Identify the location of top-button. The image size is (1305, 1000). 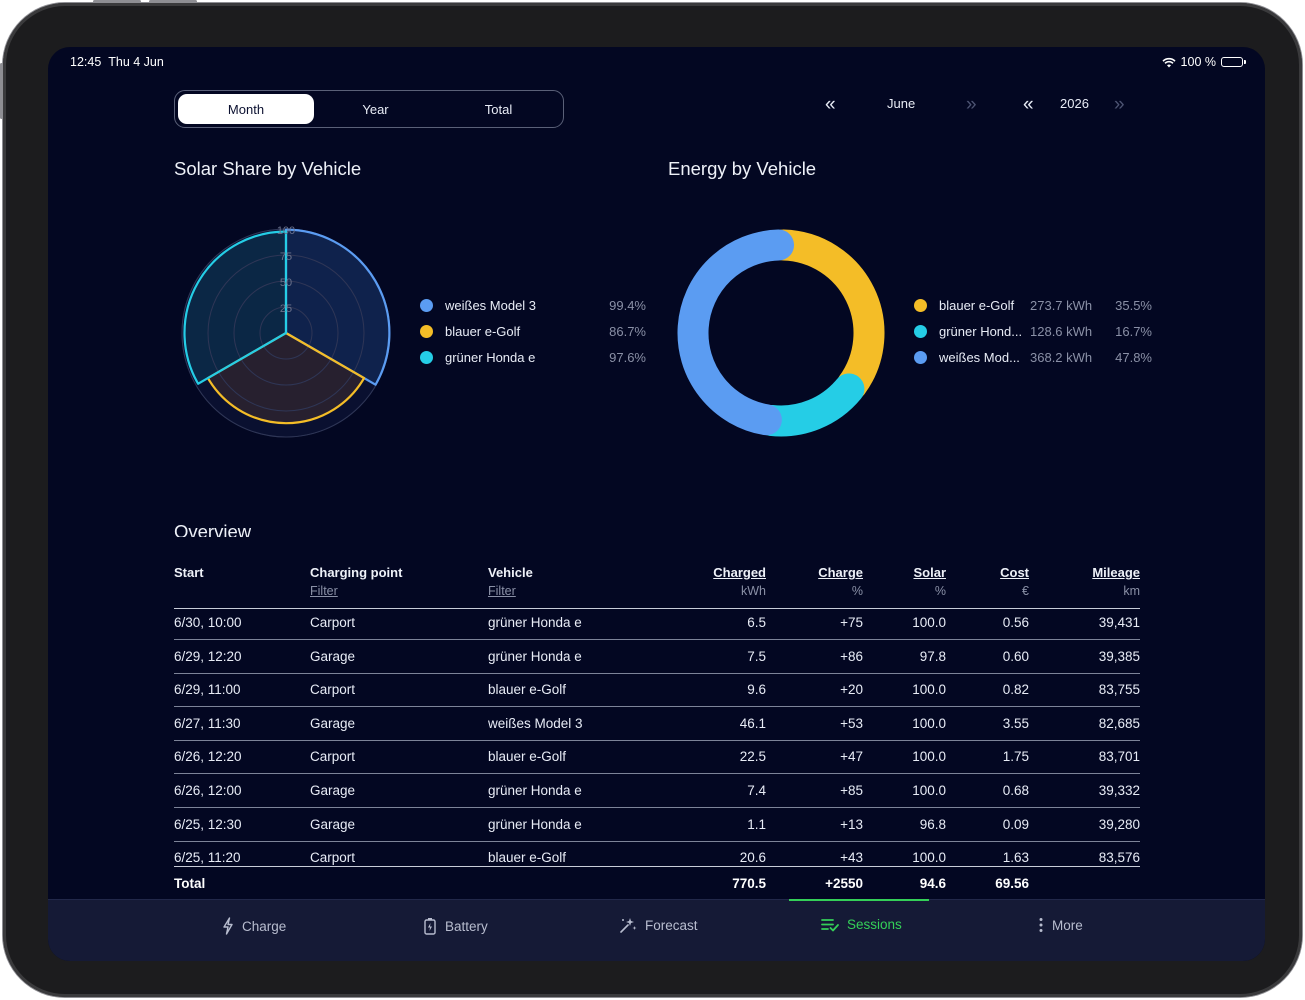
(117, 1).